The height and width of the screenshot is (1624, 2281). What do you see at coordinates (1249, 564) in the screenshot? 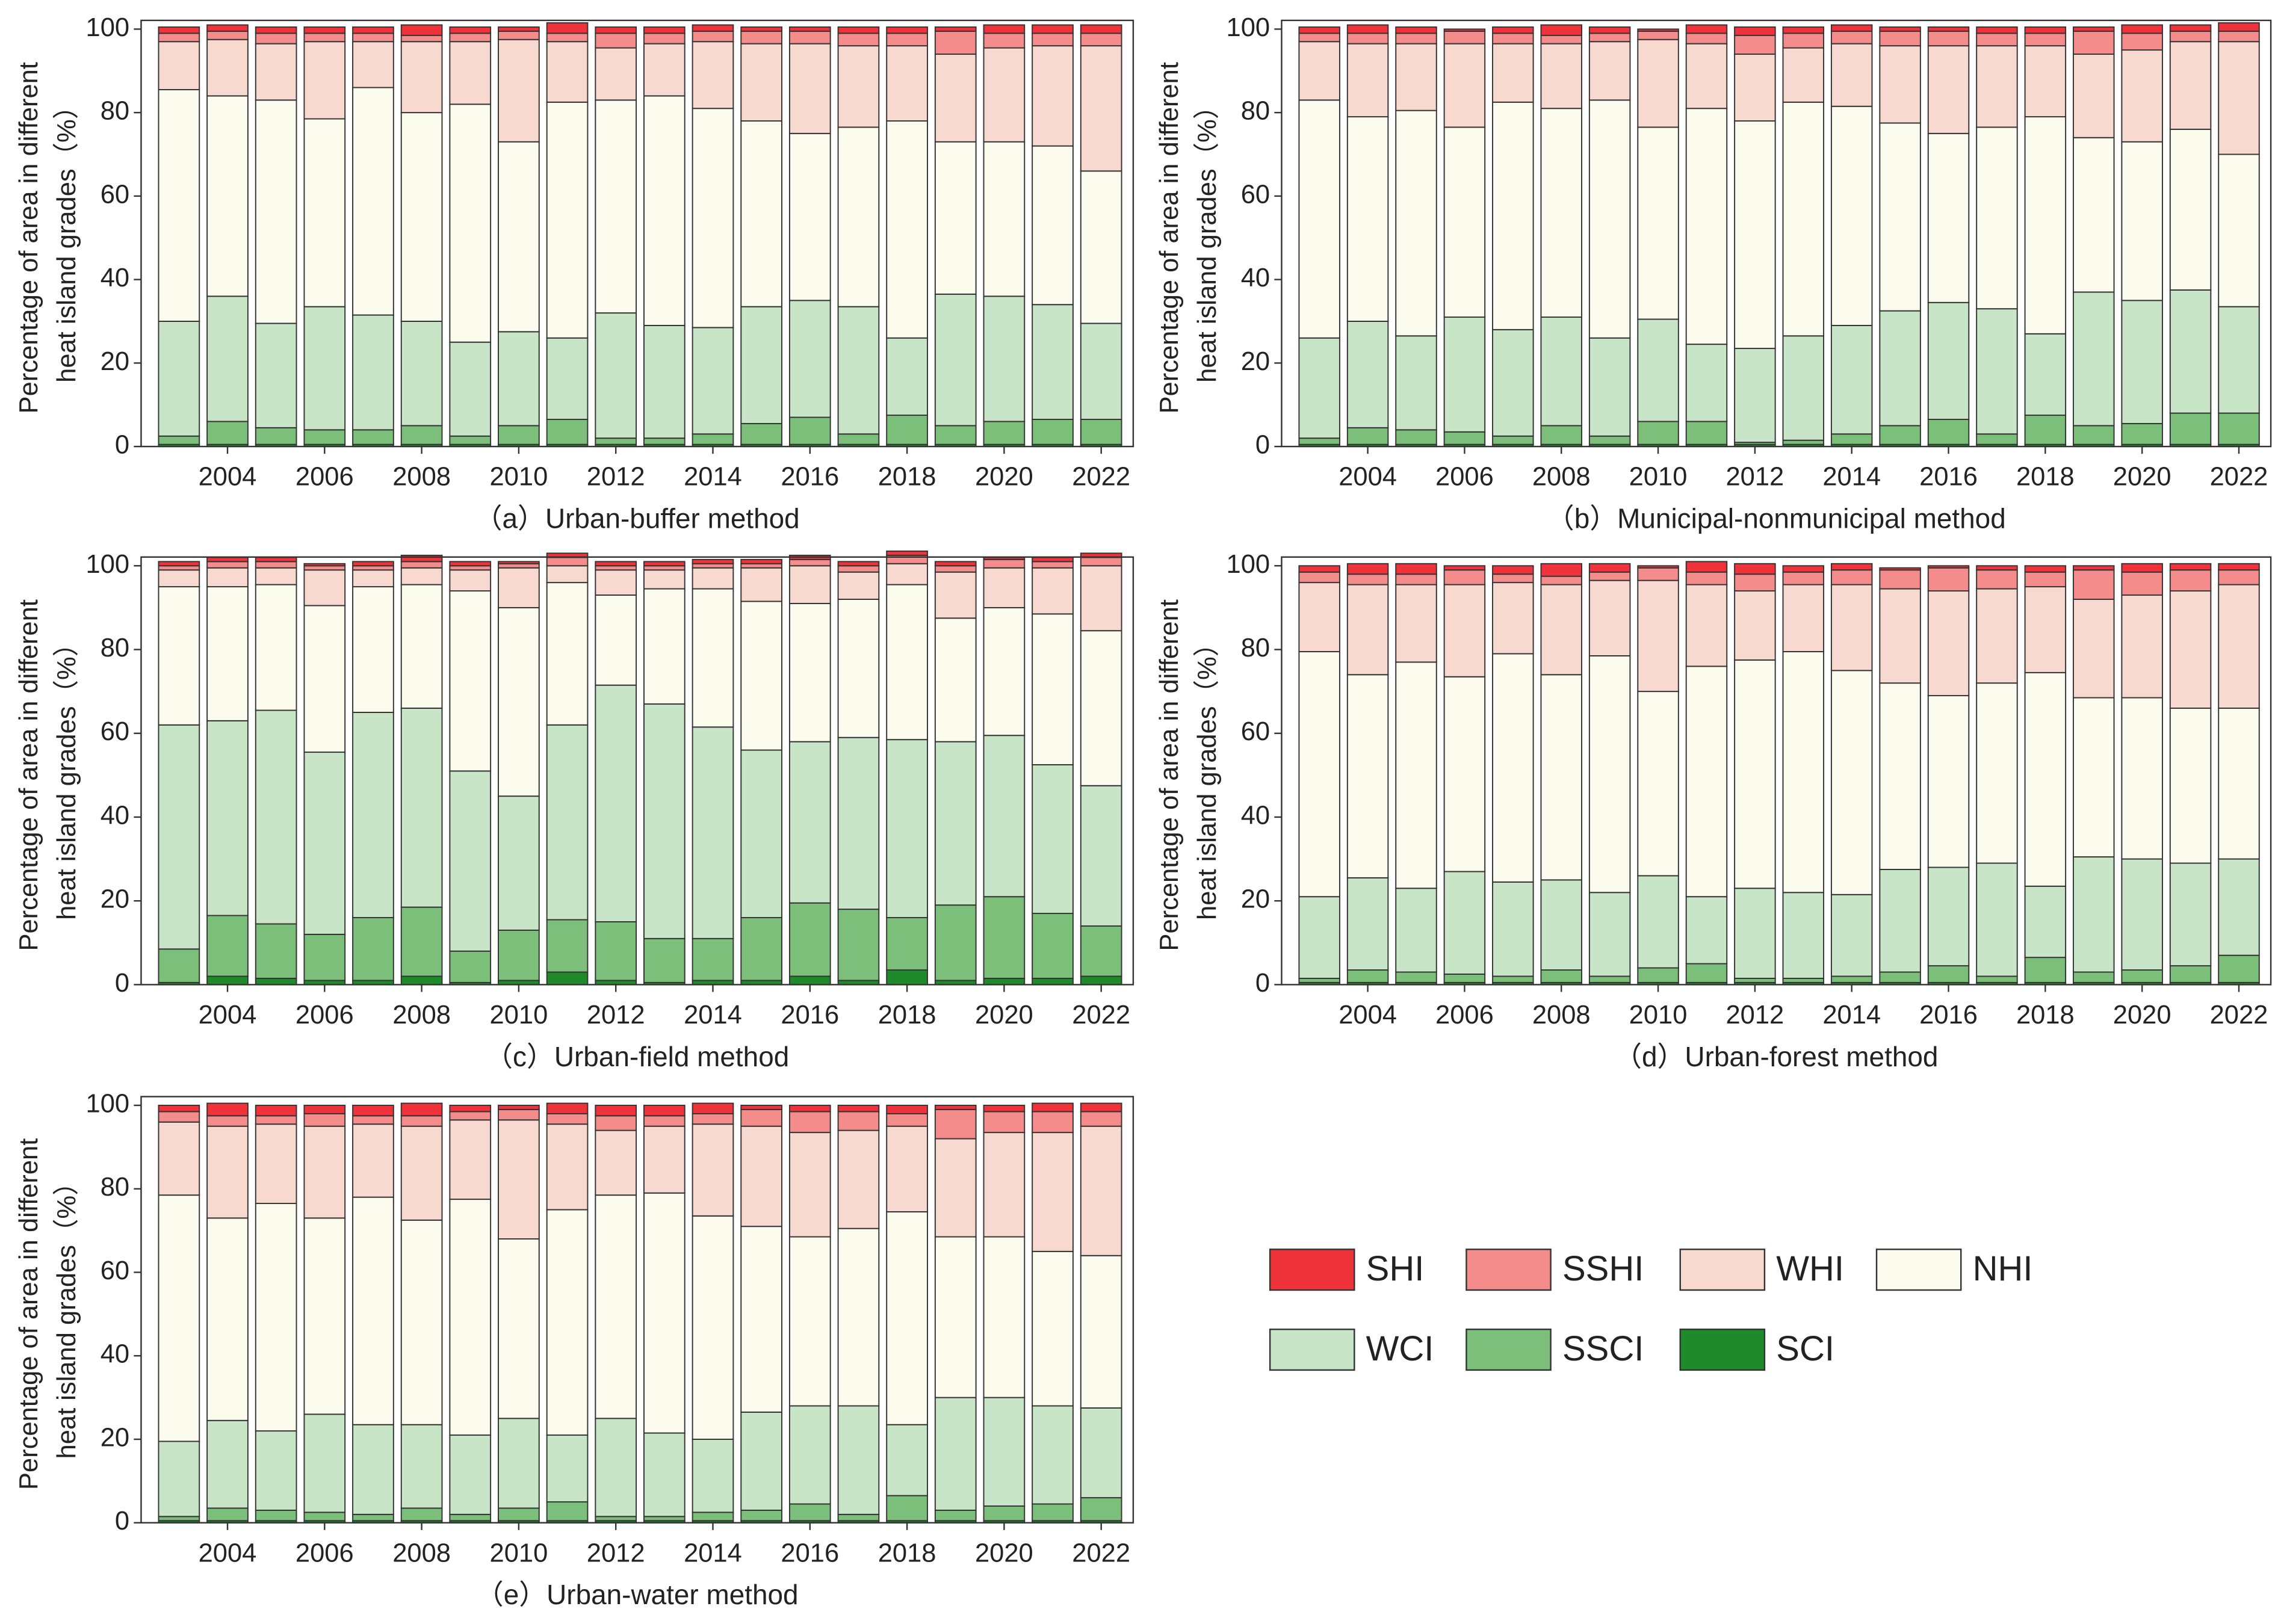
I see `y-tick-label: 100` at bounding box center [1249, 564].